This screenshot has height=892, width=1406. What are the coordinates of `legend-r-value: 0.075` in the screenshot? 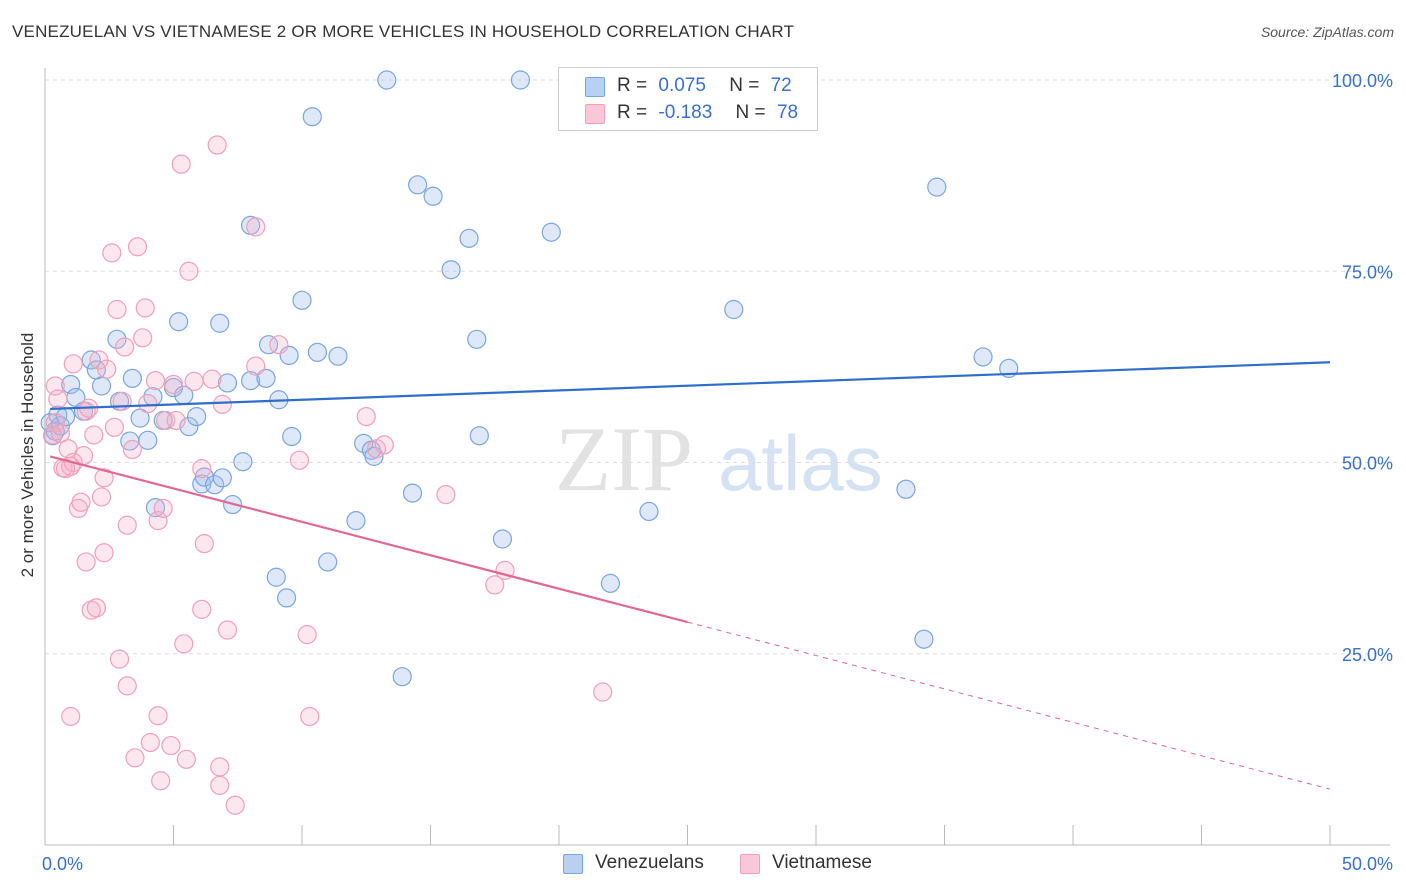 It's located at (682, 85).